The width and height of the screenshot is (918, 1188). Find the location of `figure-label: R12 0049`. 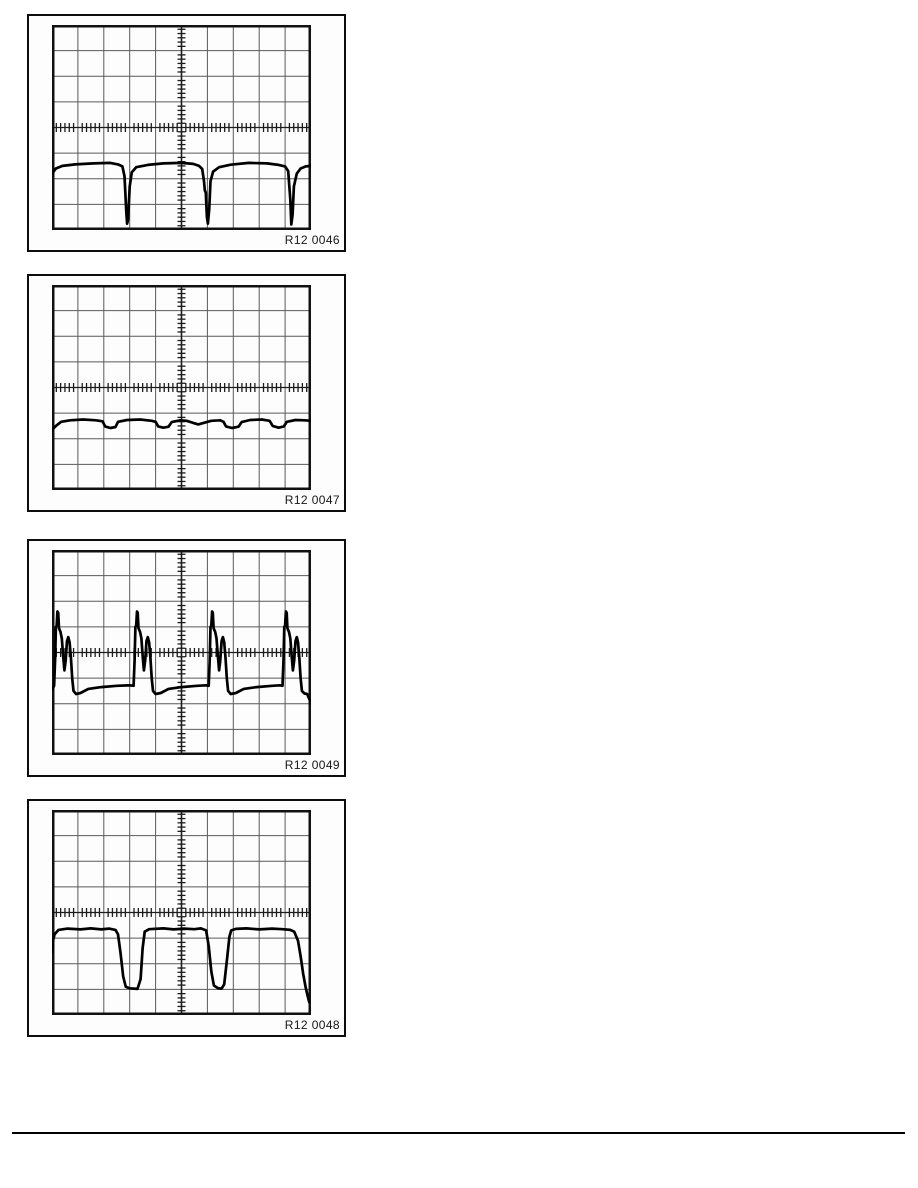

figure-label: R12 0049 is located at coordinates (312, 765).